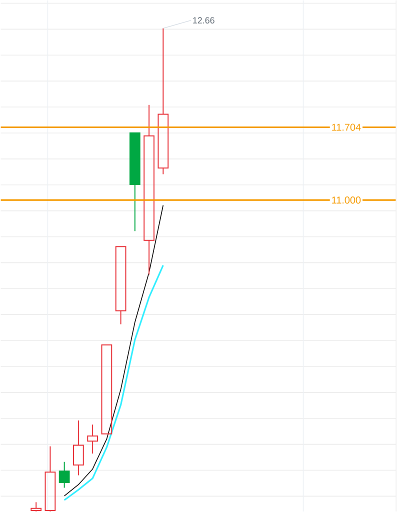 The height and width of the screenshot is (512, 397). What do you see at coordinates (203, 20) in the screenshot?
I see `annotation: 12.66` at bounding box center [203, 20].